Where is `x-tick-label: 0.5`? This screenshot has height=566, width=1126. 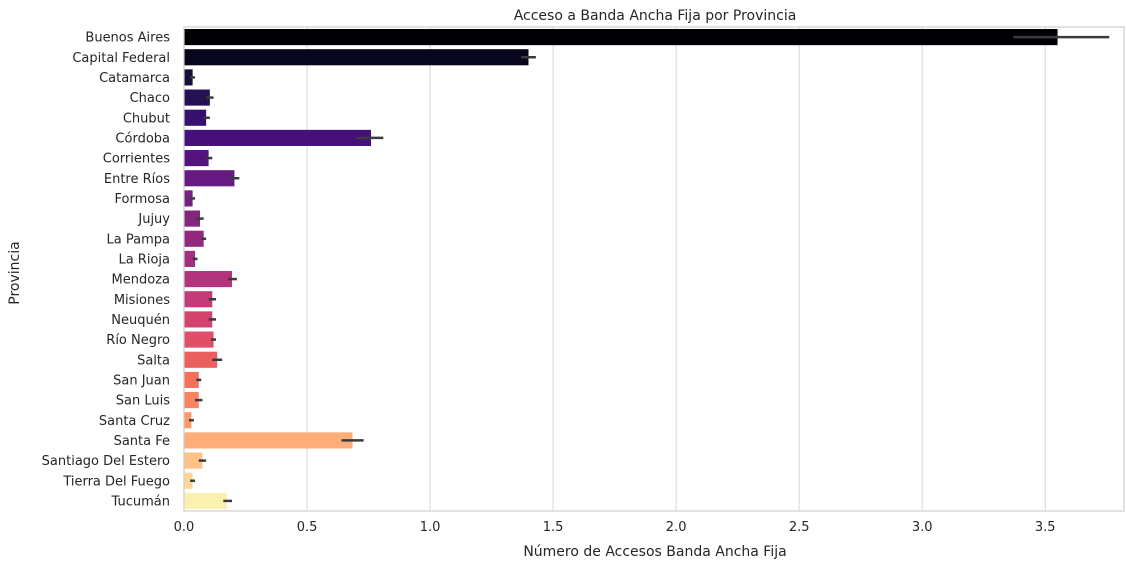
x-tick-label: 0.5 is located at coordinates (307, 527).